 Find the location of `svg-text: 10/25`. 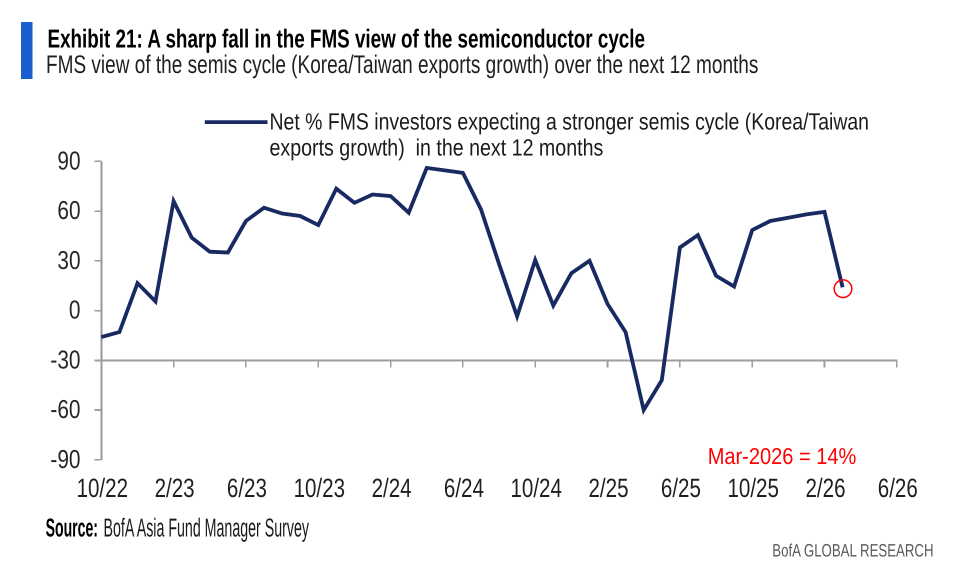

svg-text: 10/25 is located at coordinates (753, 488).